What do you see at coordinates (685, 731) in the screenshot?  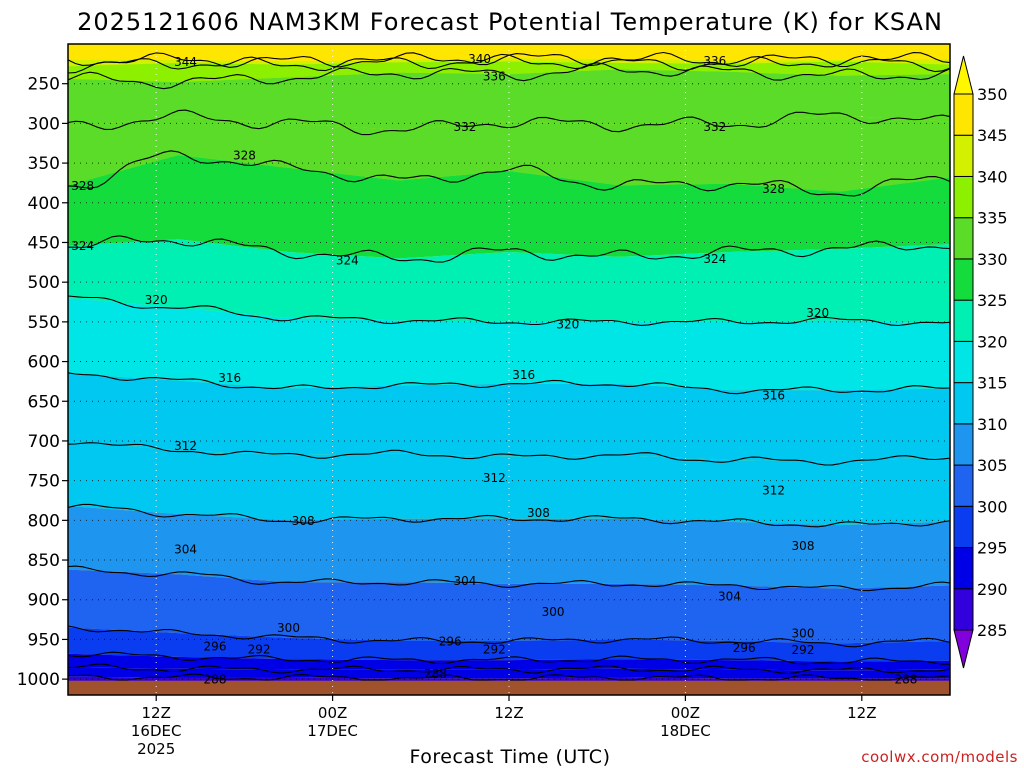 I see `x-tick-label: 18DEC` at bounding box center [685, 731].